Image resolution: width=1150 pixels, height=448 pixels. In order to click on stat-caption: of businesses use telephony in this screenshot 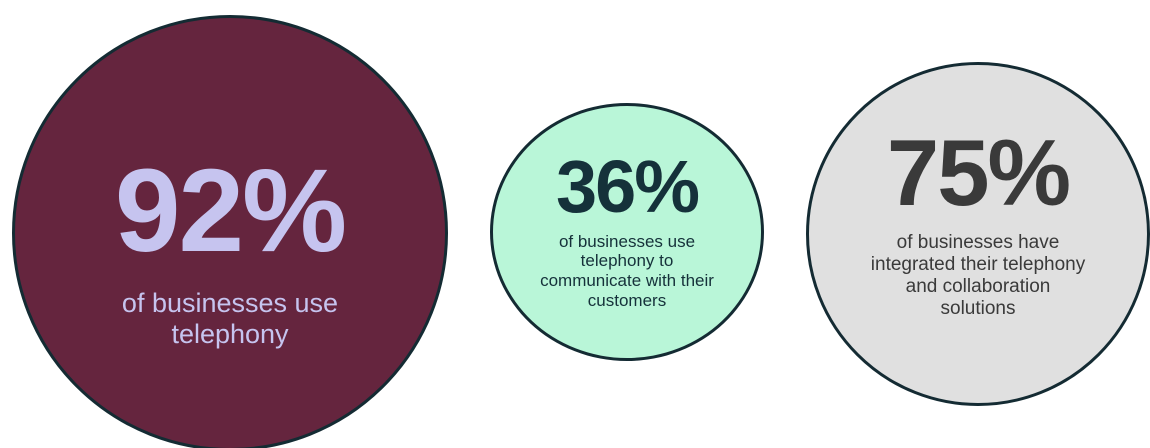, I will do `click(230, 318)`.